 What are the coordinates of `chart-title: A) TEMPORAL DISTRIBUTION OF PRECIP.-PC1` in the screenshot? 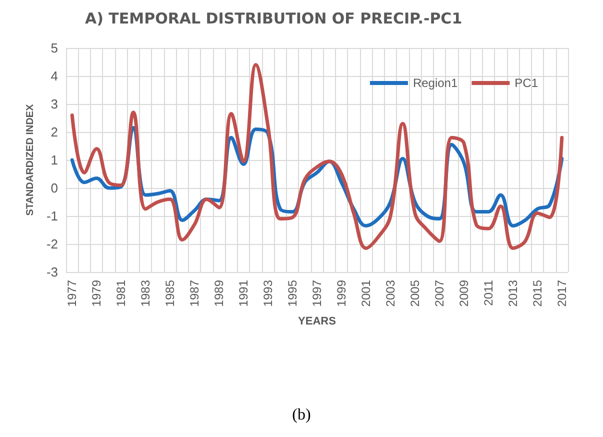 It's located at (273, 19).